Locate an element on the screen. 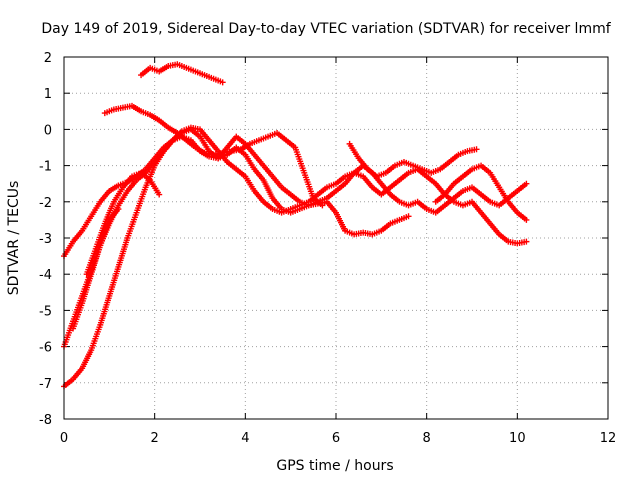 The image size is (640, 480). y-tick-label: -3 is located at coordinates (45, 239).